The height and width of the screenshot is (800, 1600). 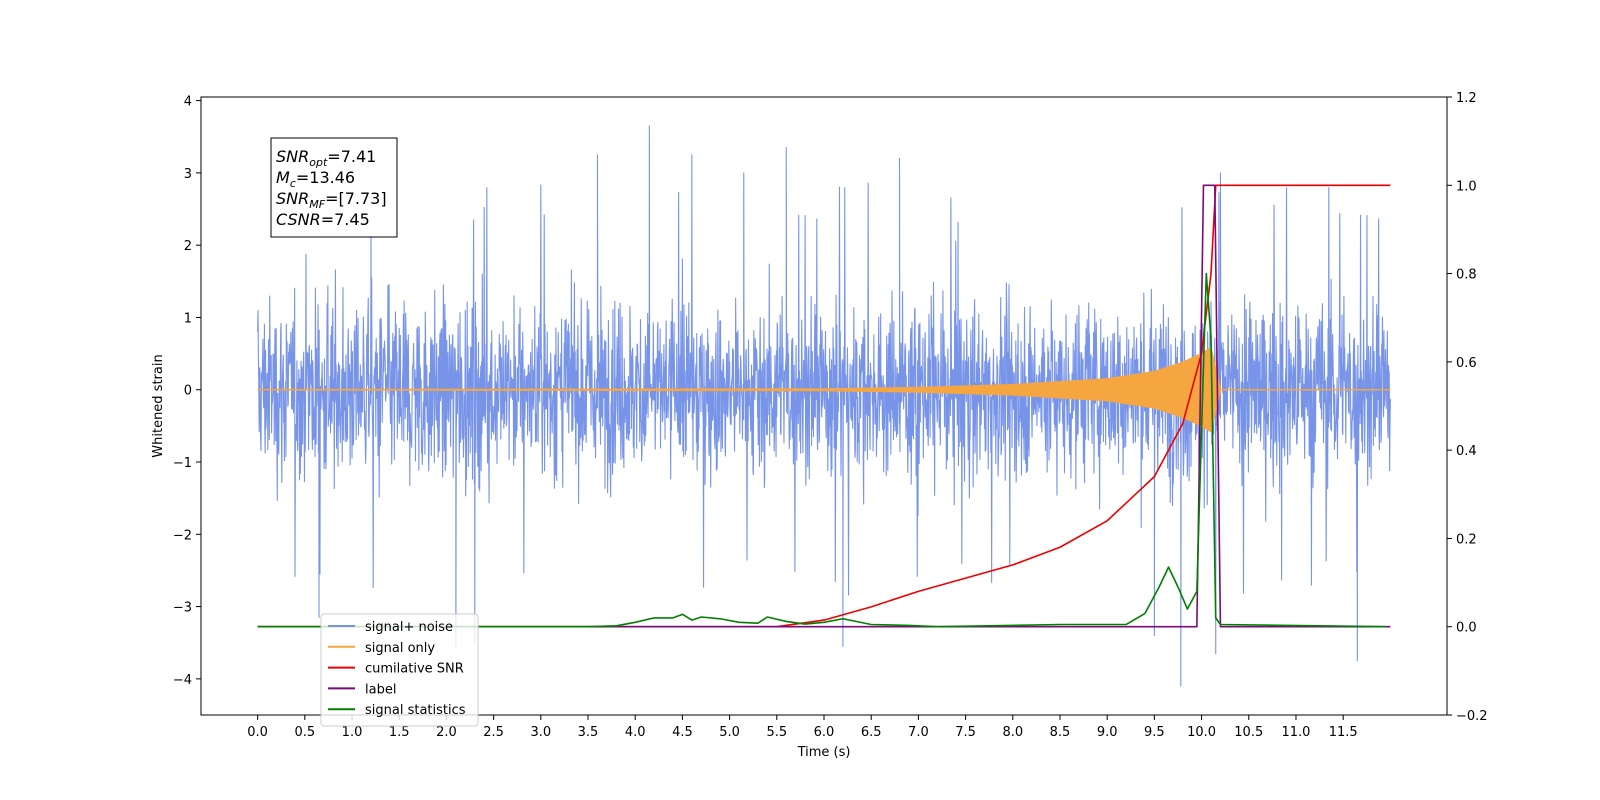 I want to click on x-tick-label: 2.0, so click(x=446, y=732).